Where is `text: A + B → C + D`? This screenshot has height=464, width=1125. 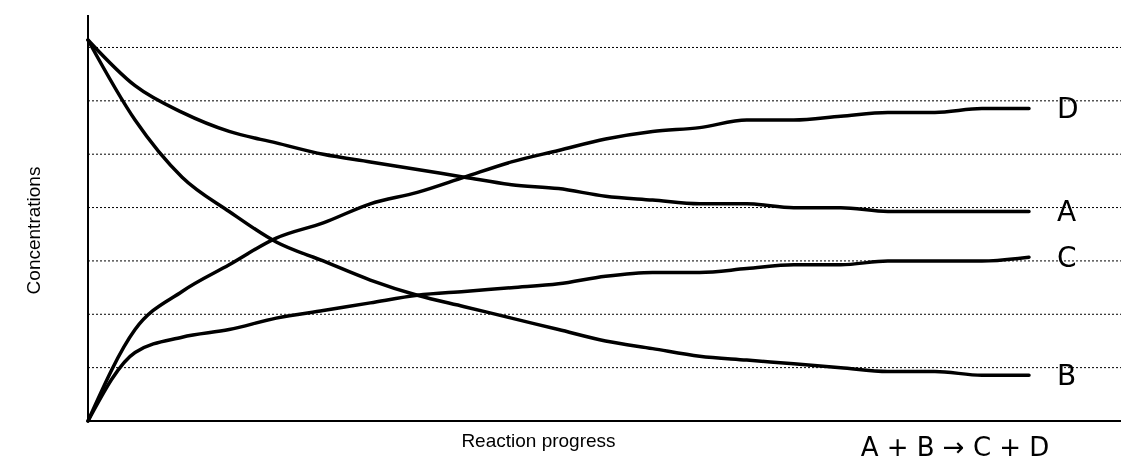 text: A + B → C + D is located at coordinates (955, 447).